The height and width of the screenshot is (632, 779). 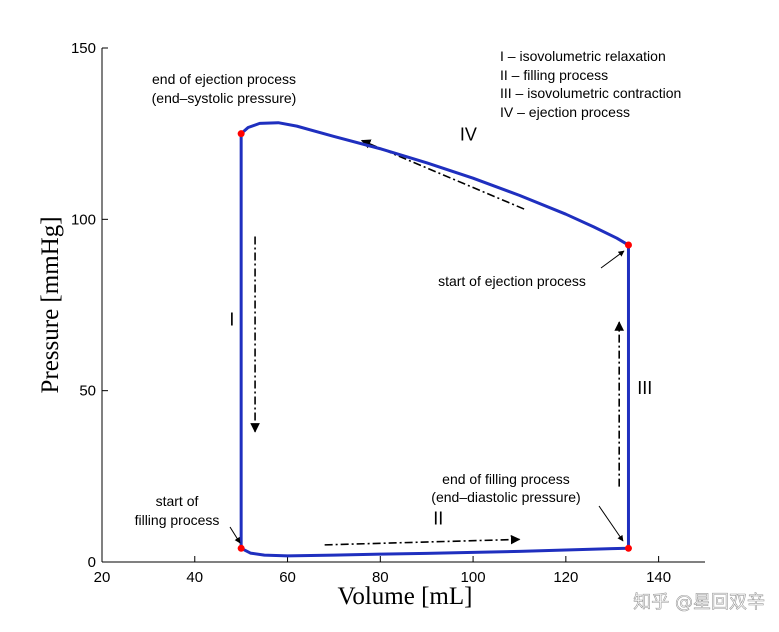 I want to click on annotation-start-filling-arrow, so click(x=235, y=535).